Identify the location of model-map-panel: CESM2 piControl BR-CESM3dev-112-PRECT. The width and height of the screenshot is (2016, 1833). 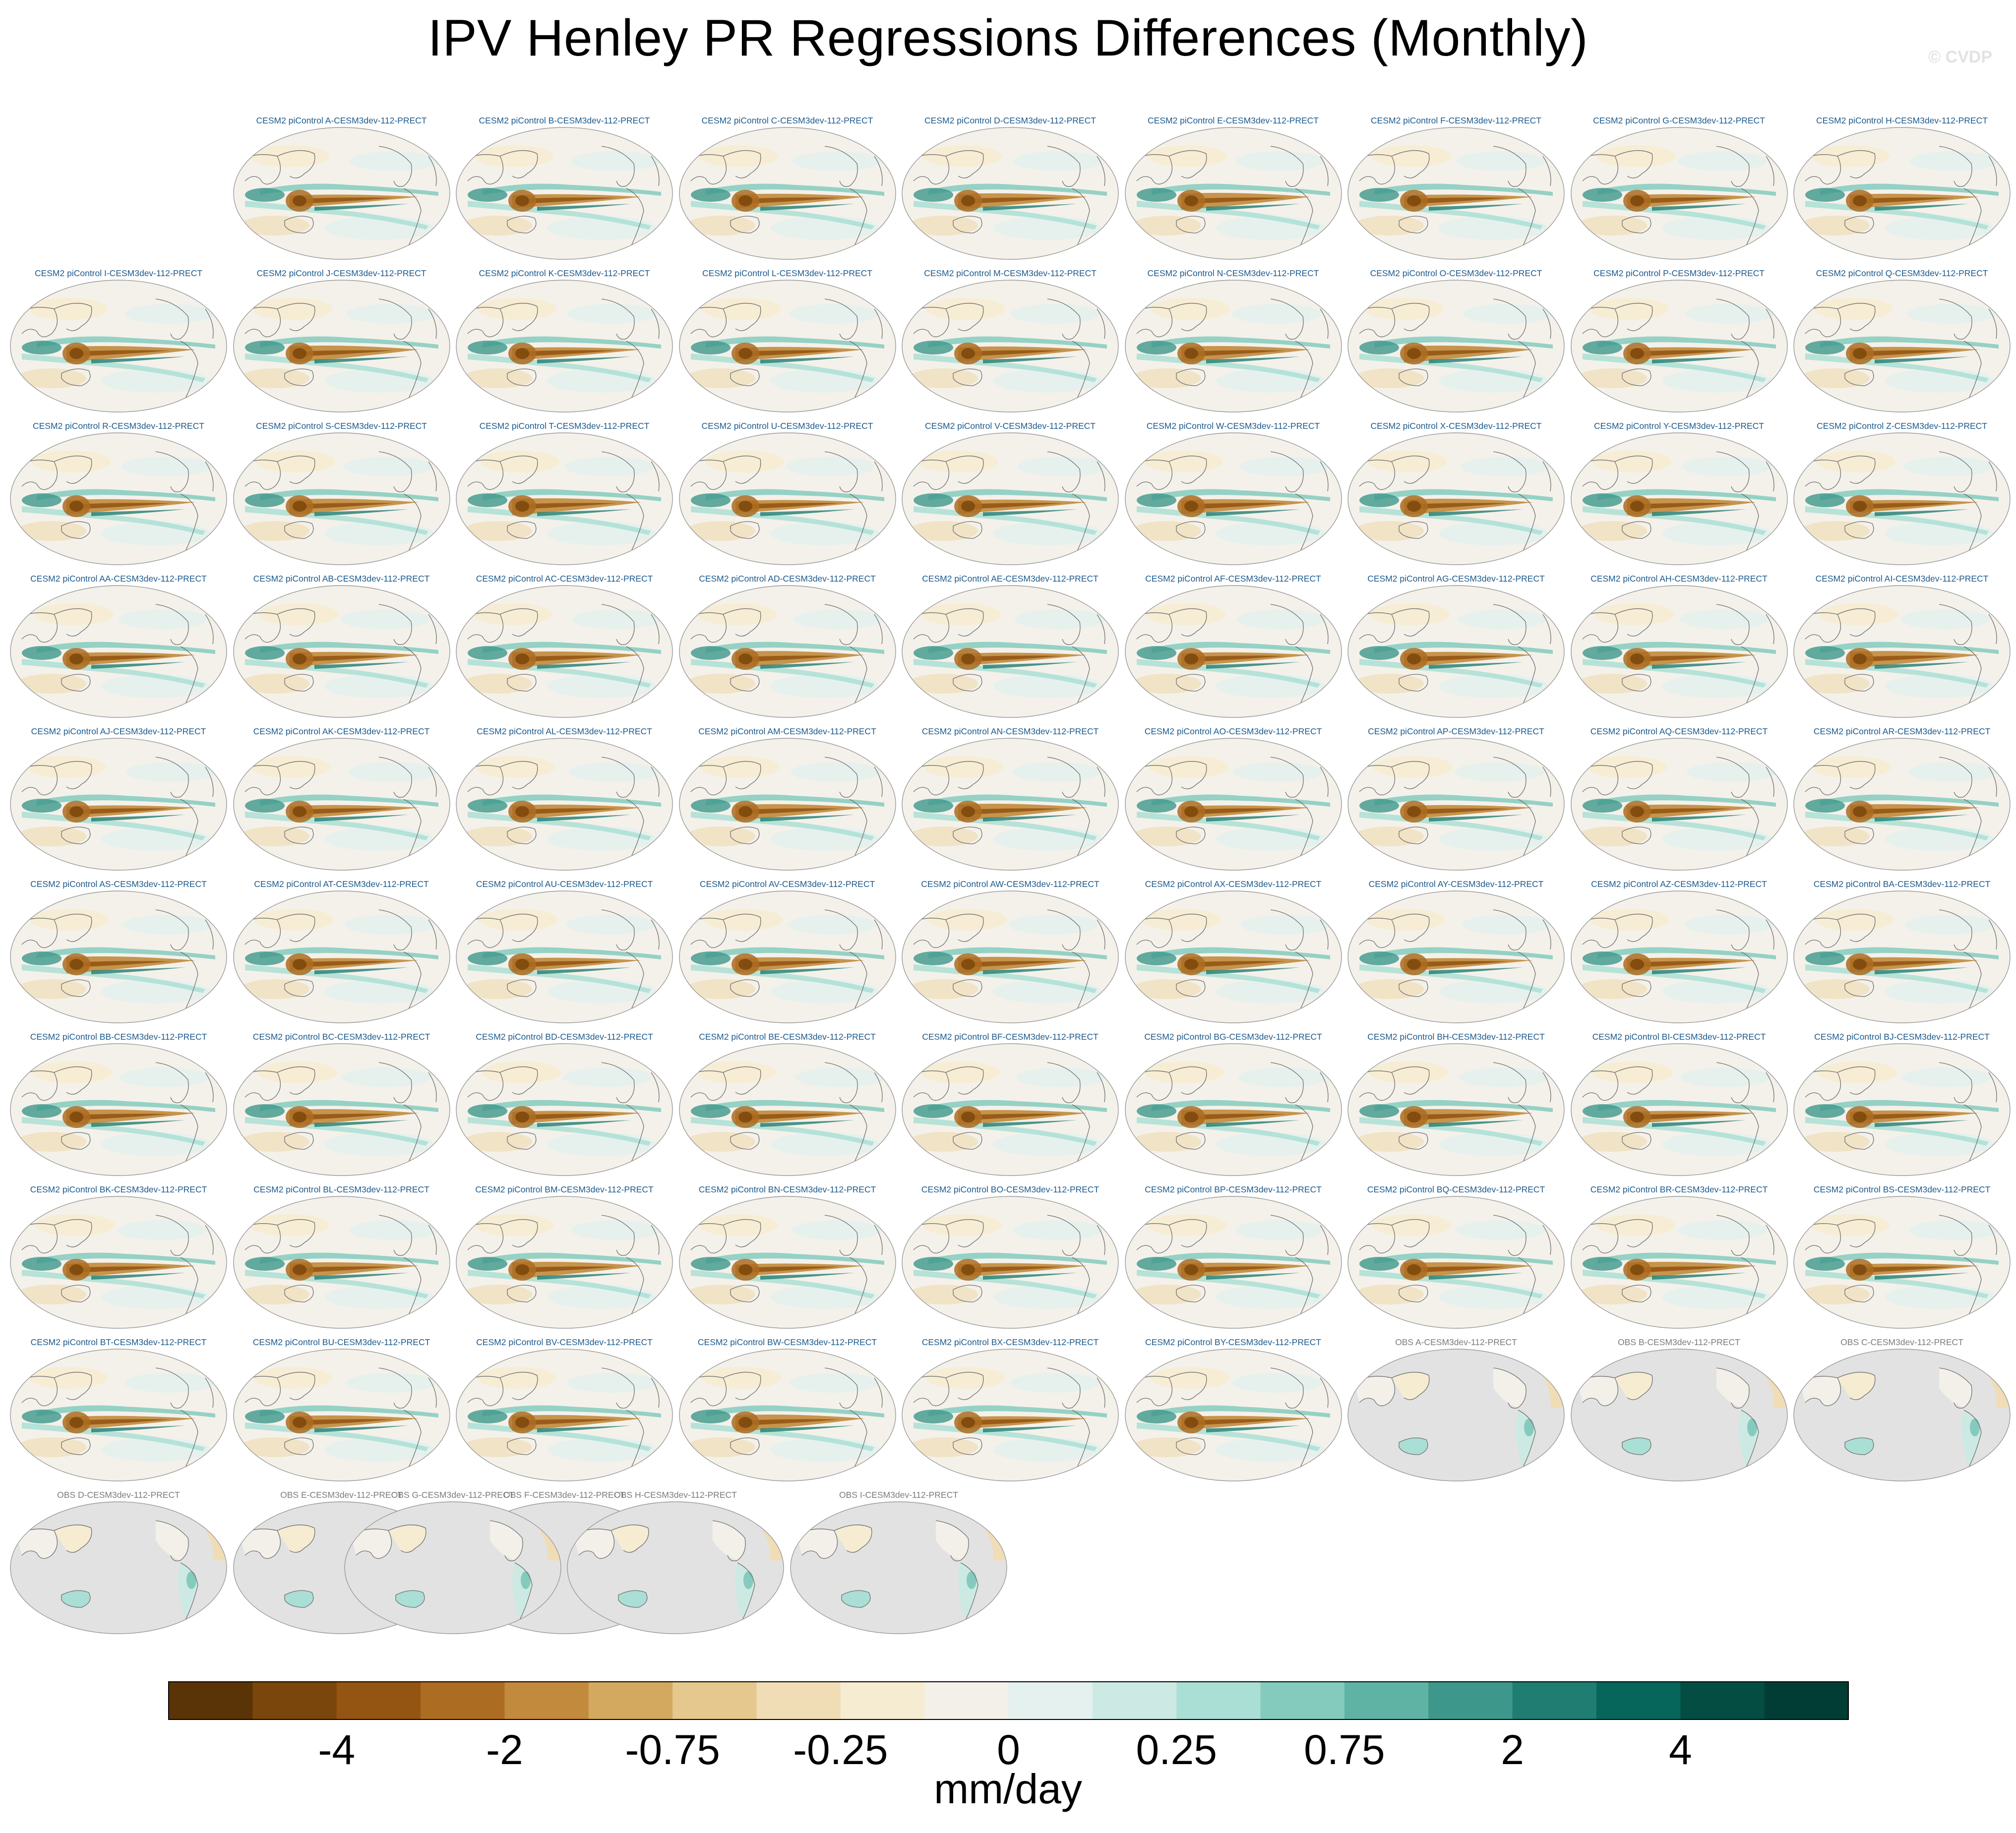
(1679, 1257).